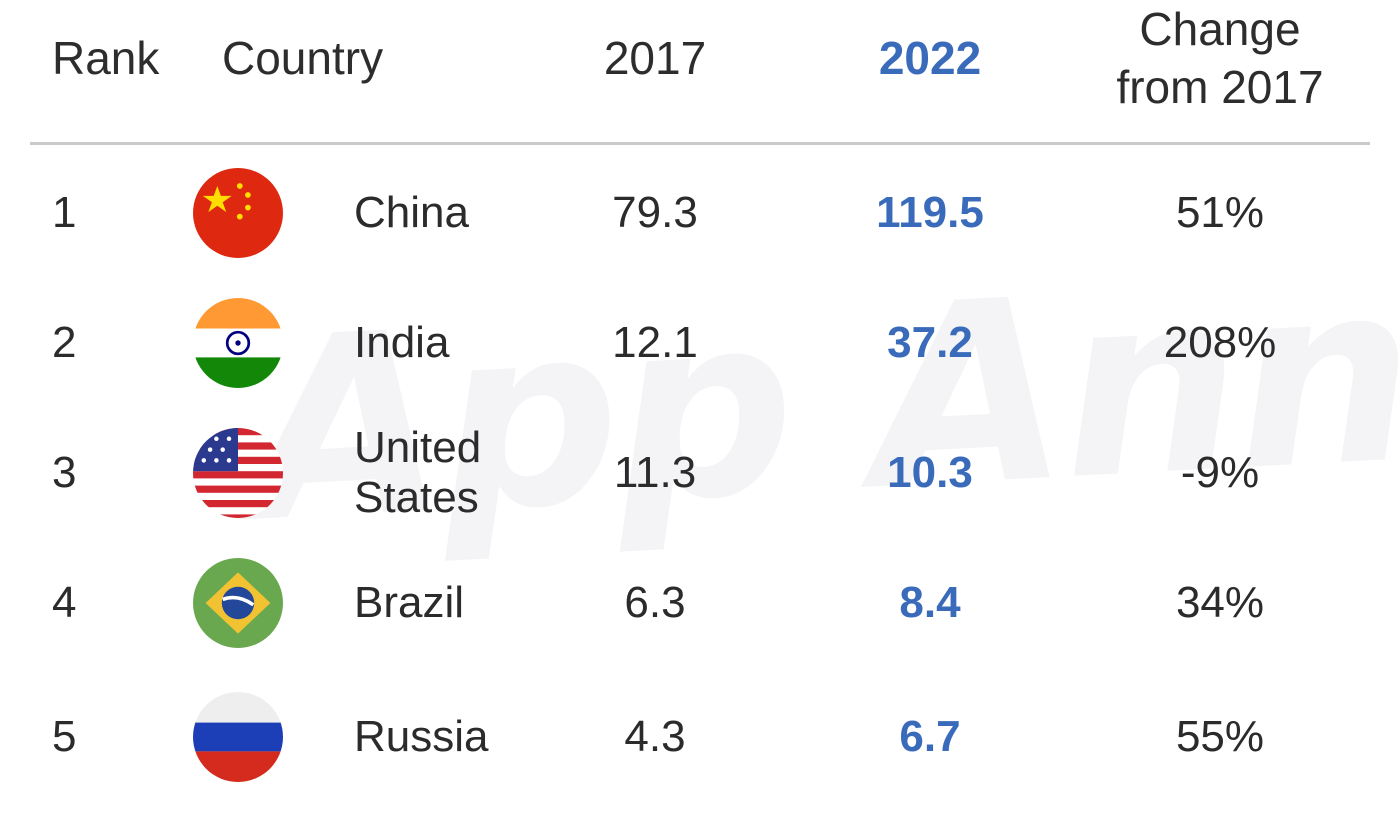 The width and height of the screenshot is (1400, 820). What do you see at coordinates (930, 212) in the screenshot?
I see `value-2022-cell: 119.5` at bounding box center [930, 212].